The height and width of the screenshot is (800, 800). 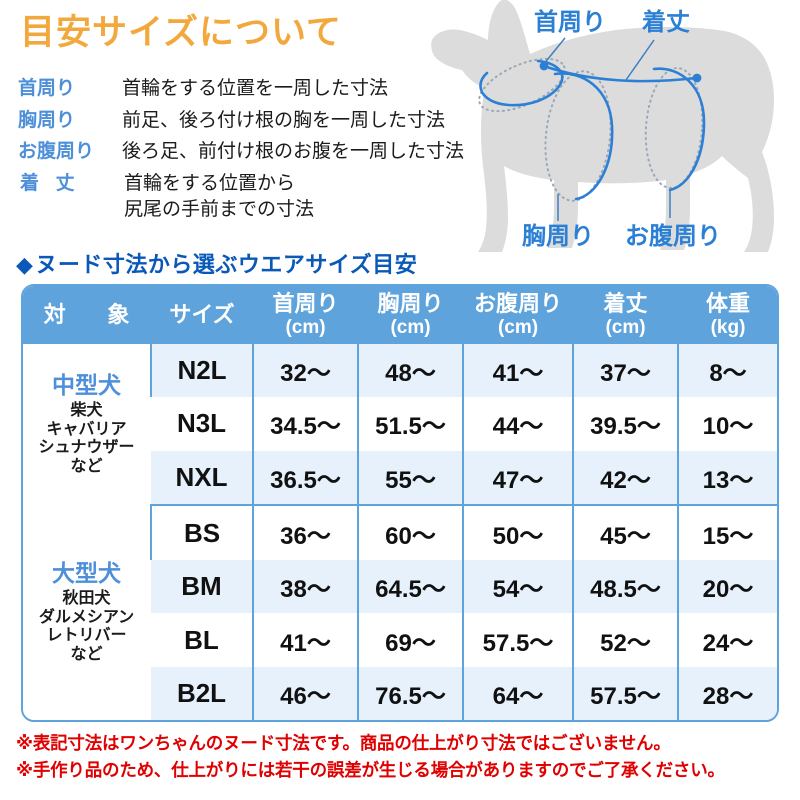 What do you see at coordinates (202, 587) in the screenshot?
I see `cell-size: BM` at bounding box center [202, 587].